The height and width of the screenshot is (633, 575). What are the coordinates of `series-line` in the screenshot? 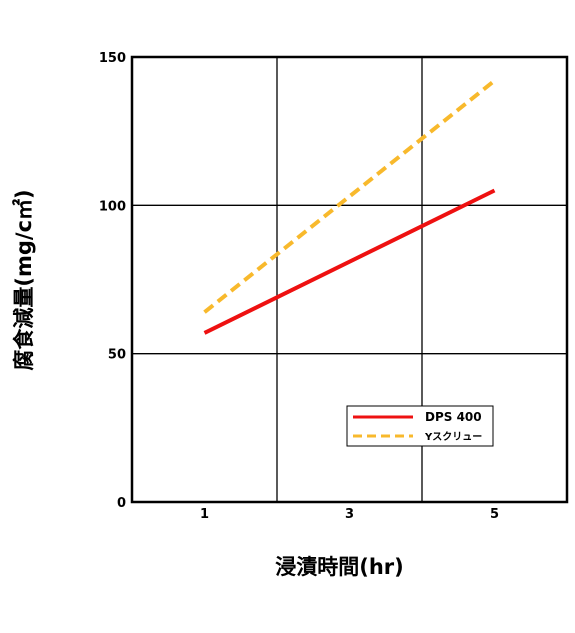 It's located at (349, 261).